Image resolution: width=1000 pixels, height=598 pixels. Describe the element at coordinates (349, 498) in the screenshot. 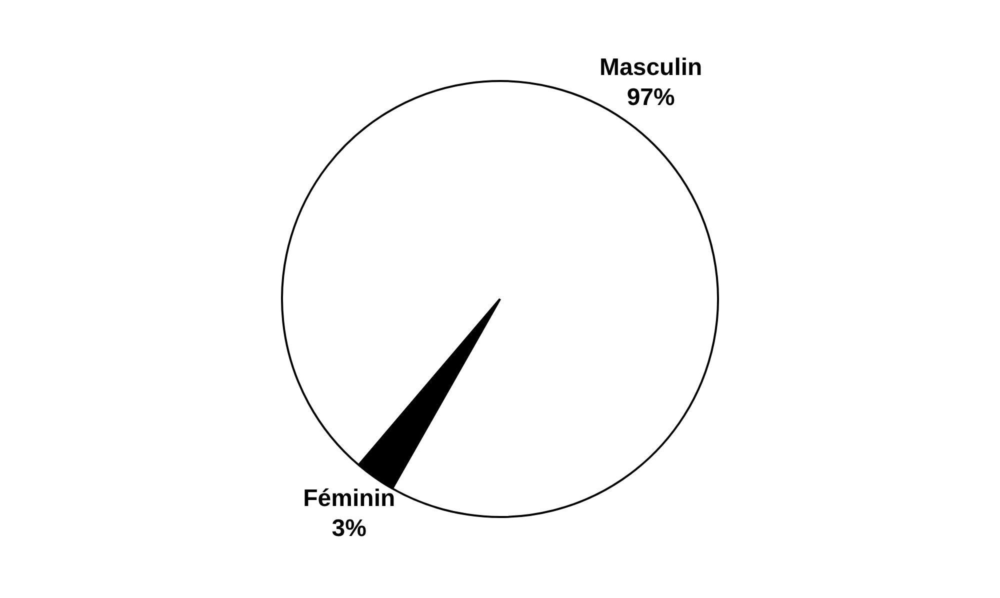

I see `slice-label: Féminin` at that location.